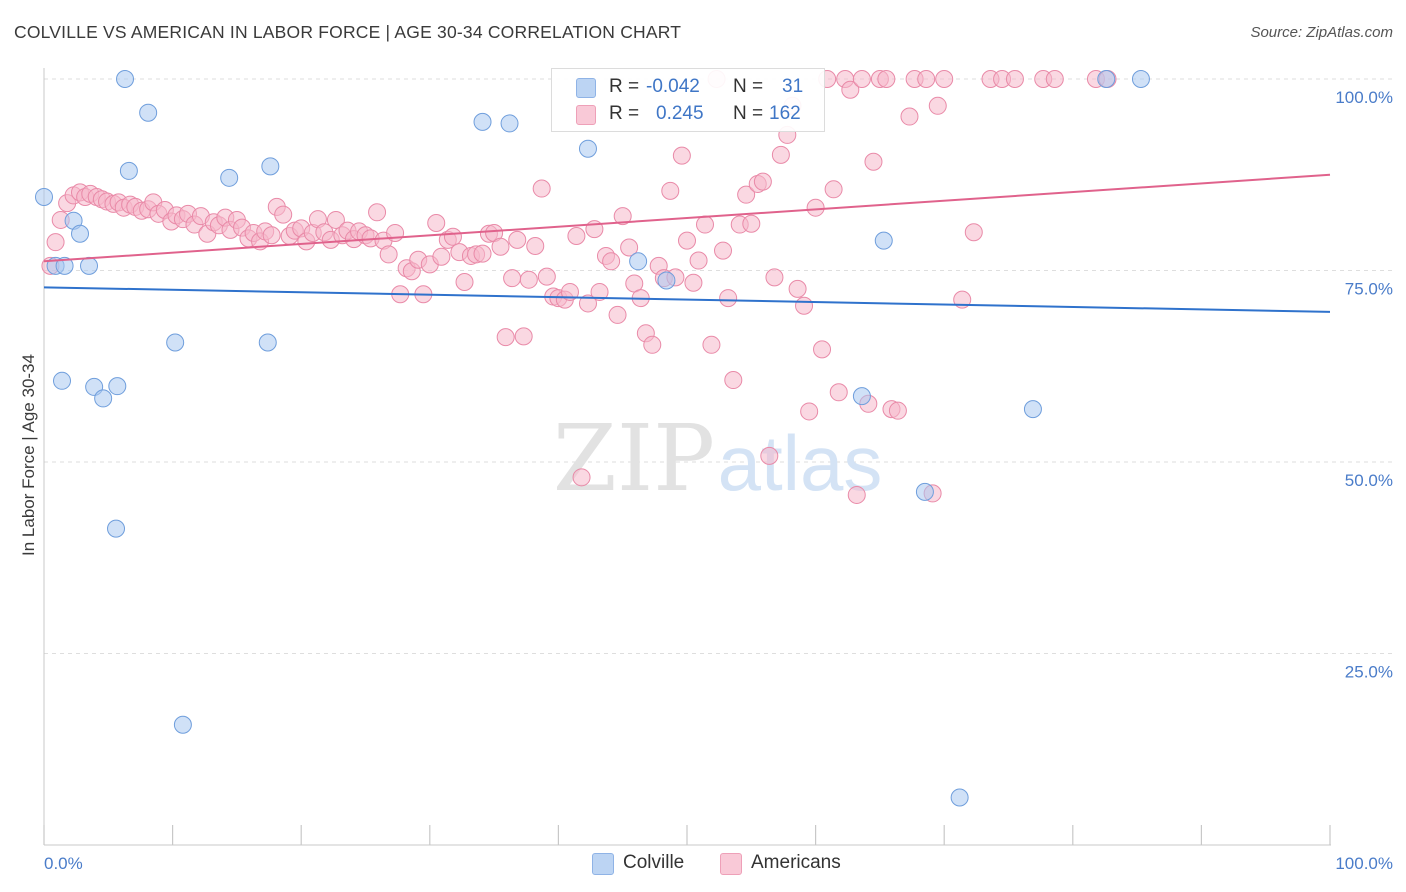 This screenshot has height=892, width=1406. What do you see at coordinates (717, 458) in the screenshot?
I see `watermark: ZIP atlas` at bounding box center [717, 458].